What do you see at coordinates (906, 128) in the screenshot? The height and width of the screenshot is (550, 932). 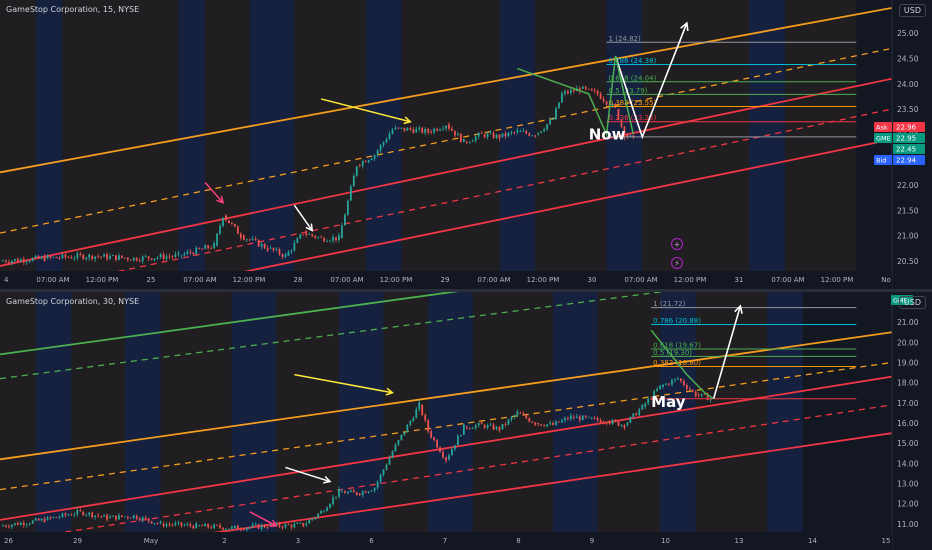 I see `price-tag-value: 22.96` at bounding box center [906, 128].